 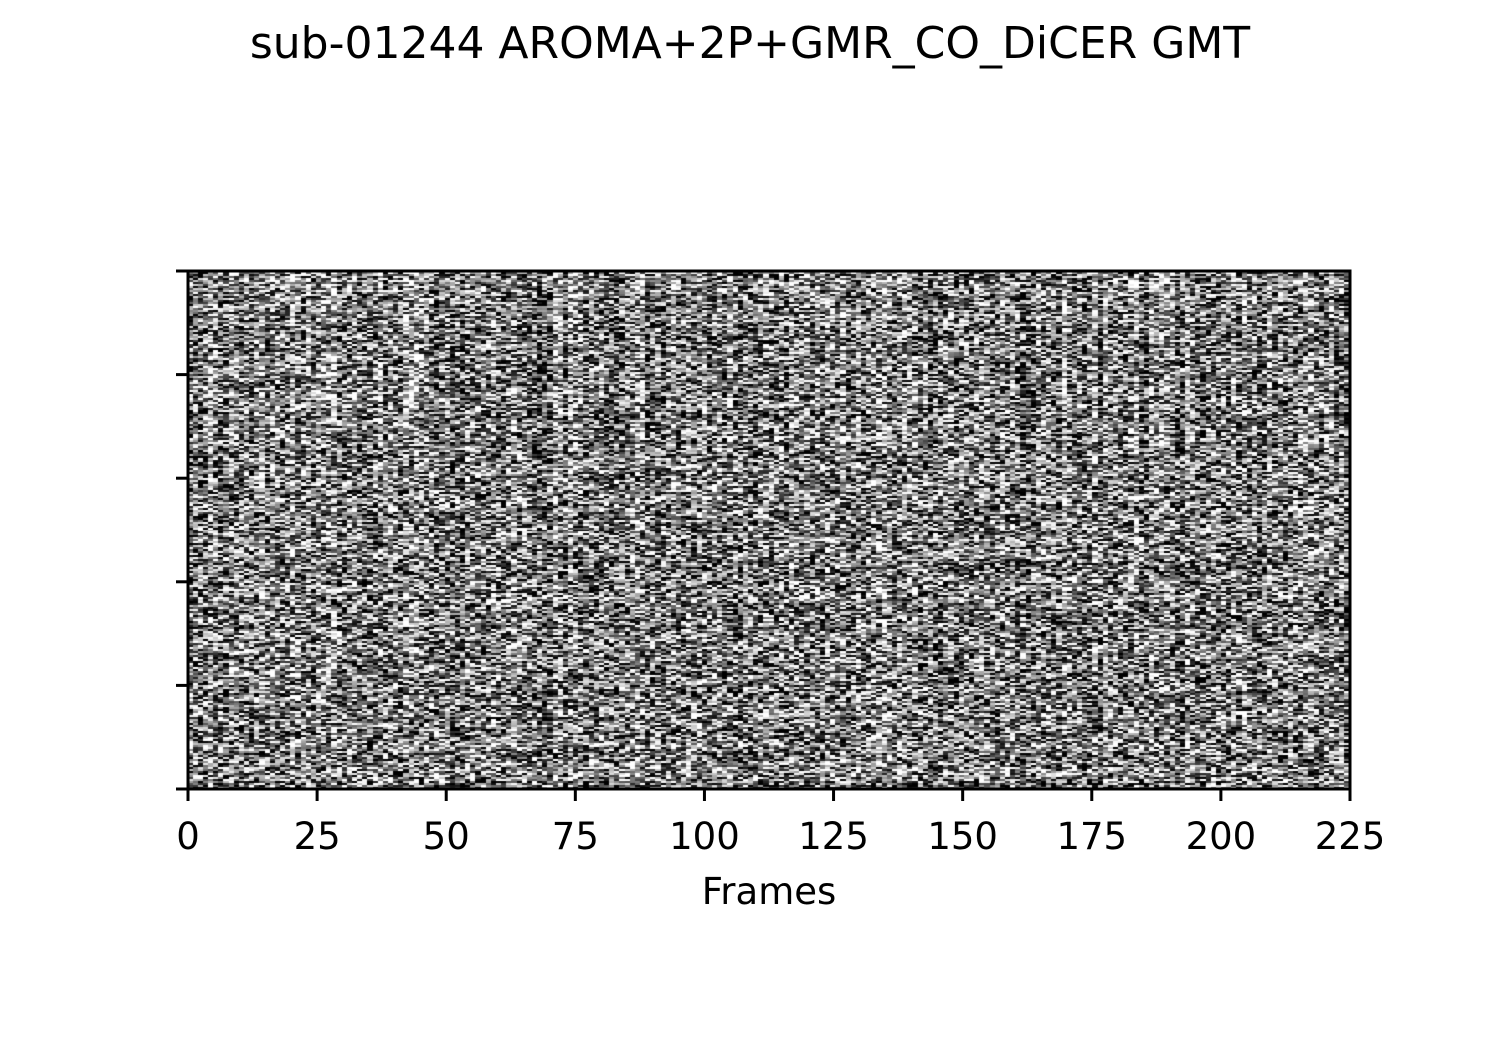 I want to click on x-axis-label: Frames, so click(x=769, y=891).